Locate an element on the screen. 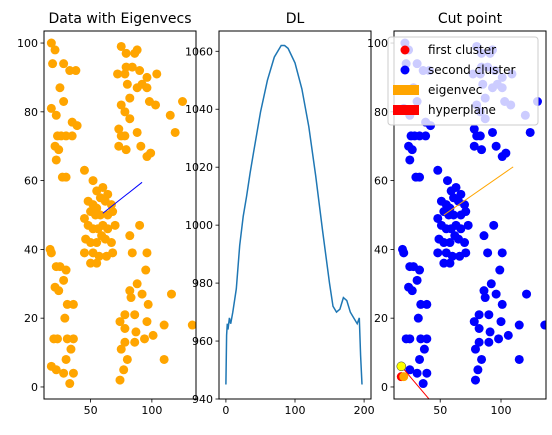  x-tick-label: 0 is located at coordinates (225, 410).